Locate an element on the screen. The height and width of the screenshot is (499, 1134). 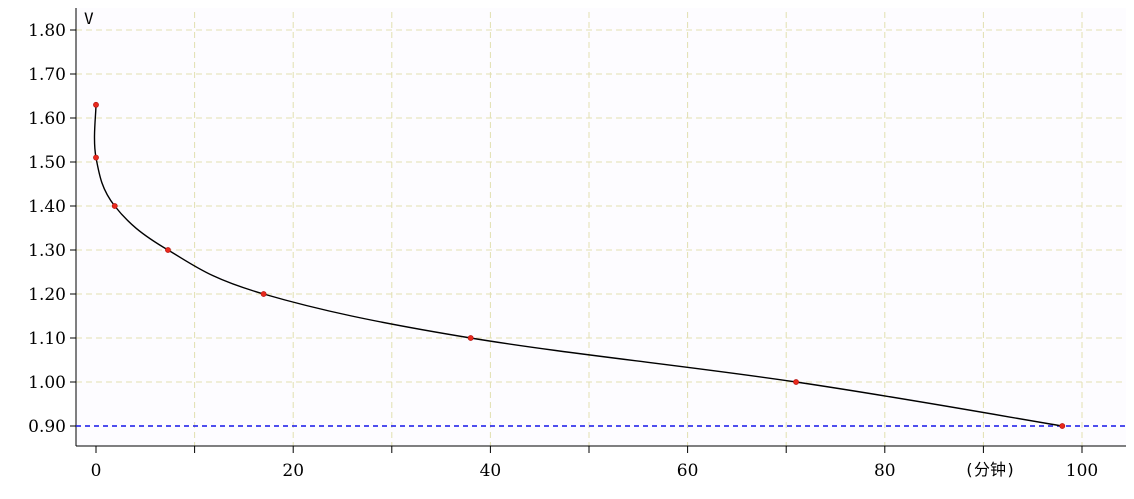
y-tick-label: 1.50 is located at coordinates (47, 163).